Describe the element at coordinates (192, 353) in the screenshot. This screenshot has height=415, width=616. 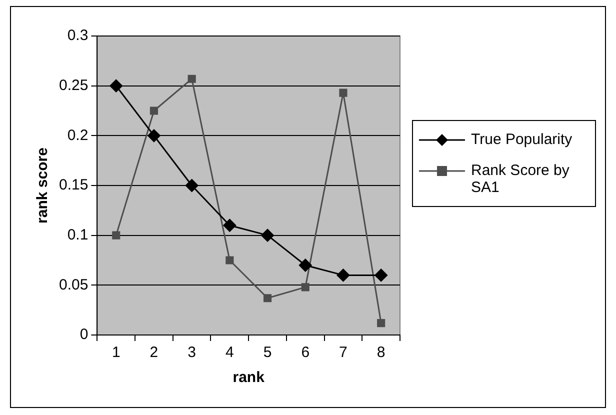
I see `x-tick-label: 3` at that location.